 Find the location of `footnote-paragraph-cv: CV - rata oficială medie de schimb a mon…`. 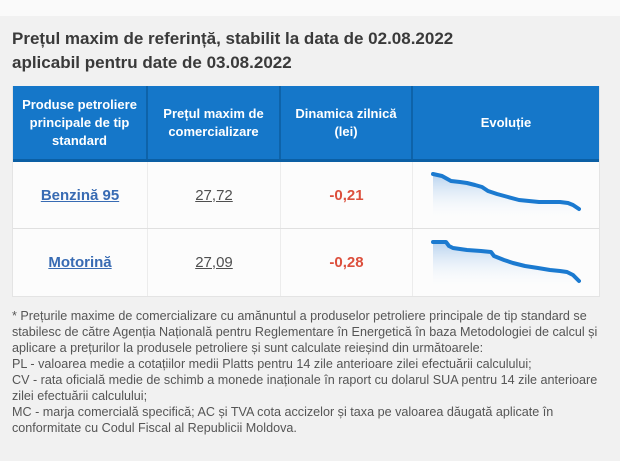

footnote-paragraph-cv: CV - rata oficială medie de schimb a mon… is located at coordinates (305, 388).